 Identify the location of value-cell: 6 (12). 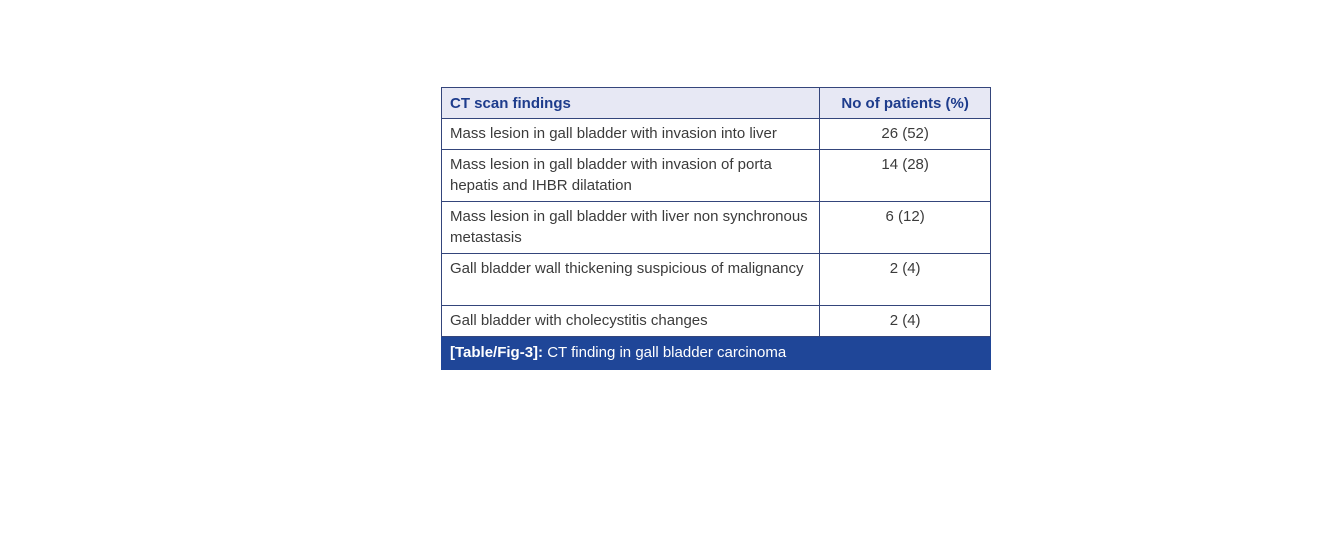
(905, 227).